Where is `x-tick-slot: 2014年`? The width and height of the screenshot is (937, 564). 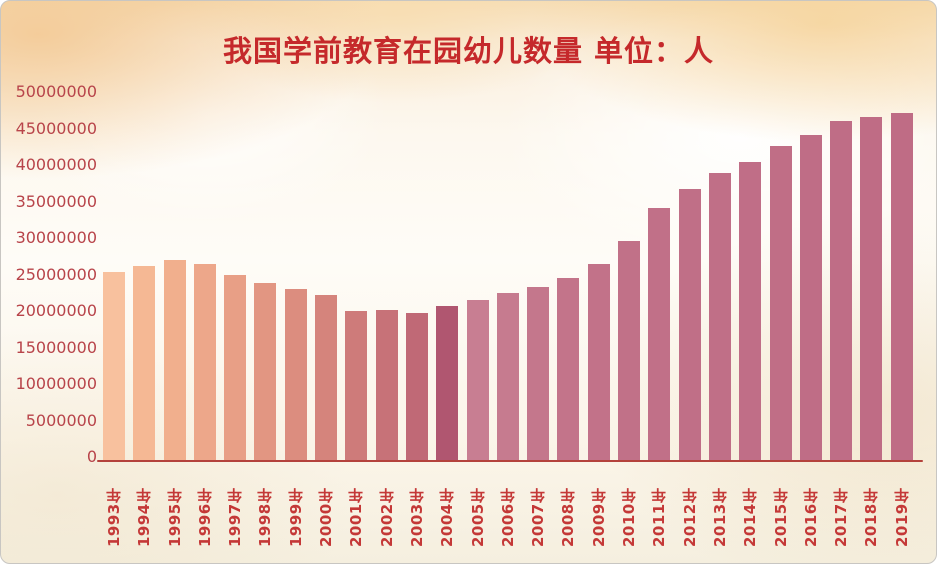 x-tick-slot: 2014年 is located at coordinates (750, 507).